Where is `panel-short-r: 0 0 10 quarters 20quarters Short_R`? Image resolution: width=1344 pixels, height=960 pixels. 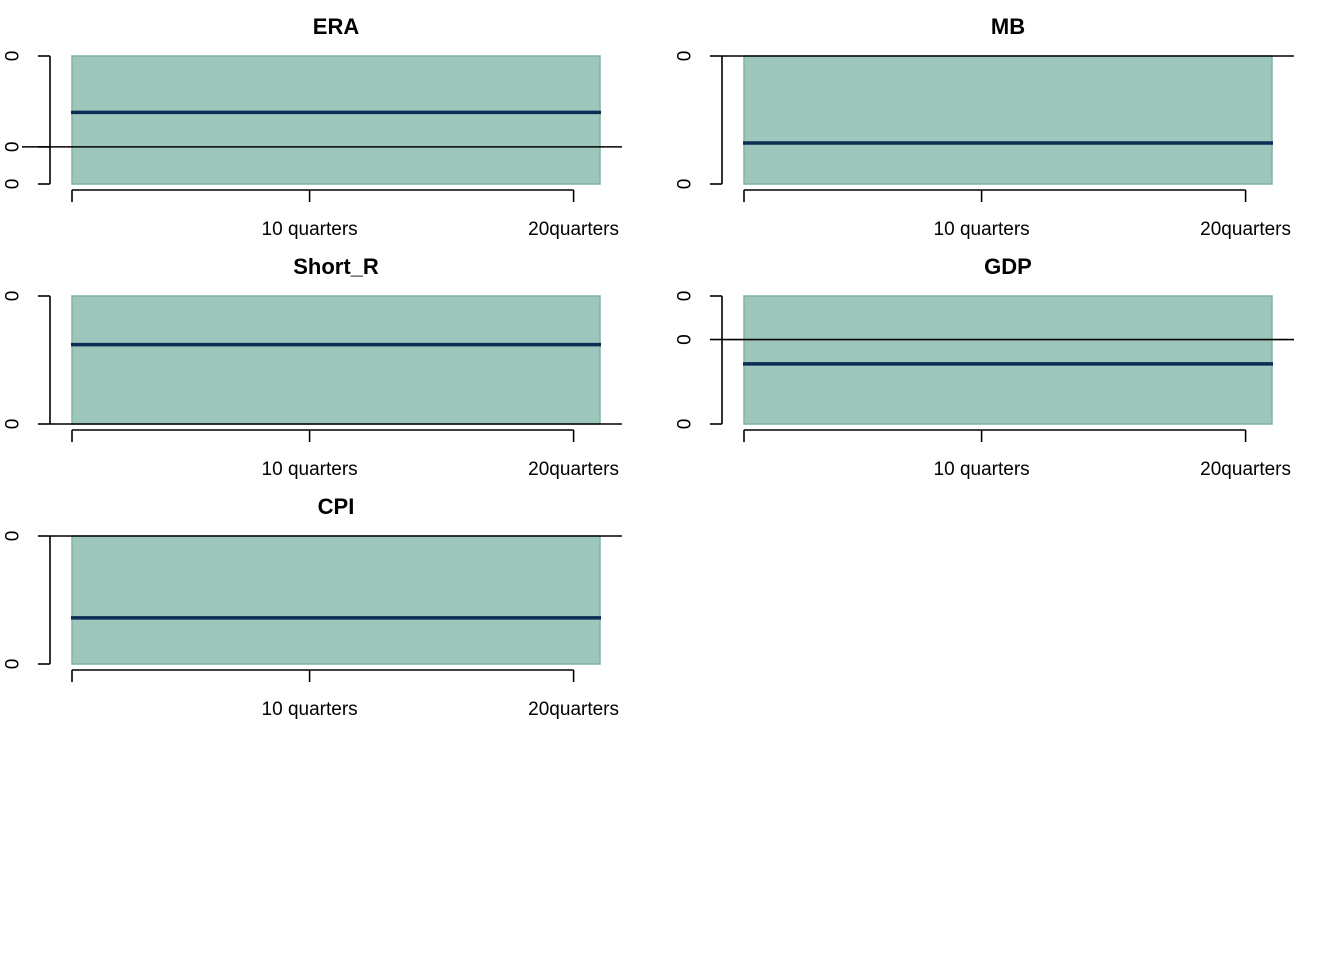 panel-short-r: 0 0 10 quarters 20quarters Short_R is located at coordinates (312, 367).